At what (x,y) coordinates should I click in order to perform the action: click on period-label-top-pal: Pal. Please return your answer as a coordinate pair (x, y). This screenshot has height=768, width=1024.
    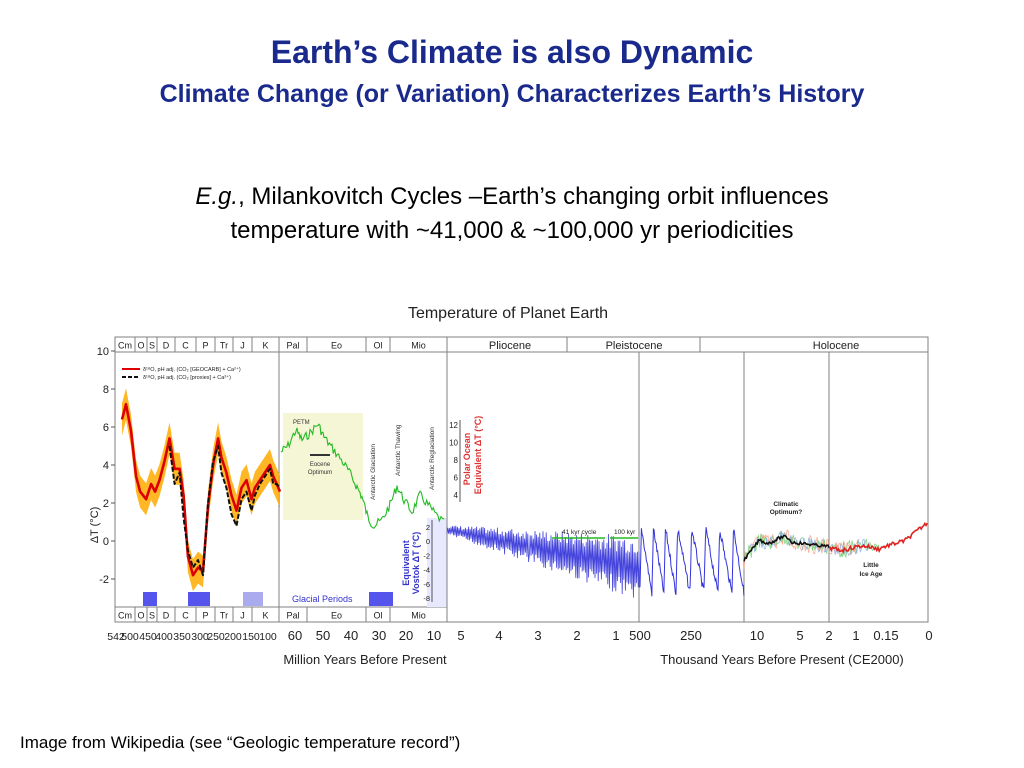
    Looking at the image, I should click on (292, 346).